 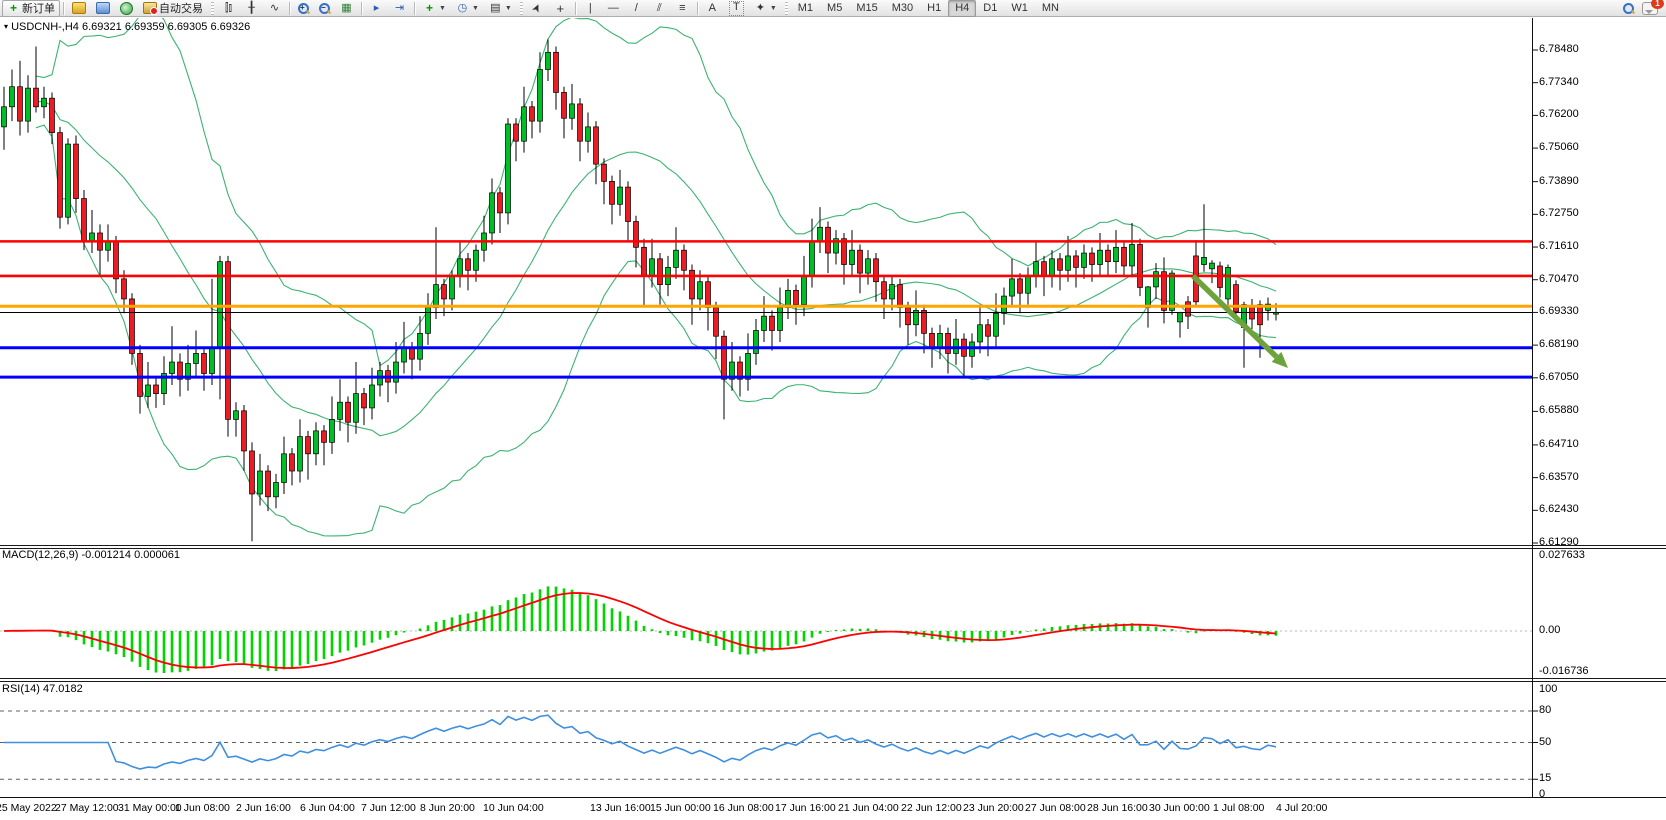 What do you see at coordinates (303, 8) in the screenshot?
I see `zoom-in-button: +` at bounding box center [303, 8].